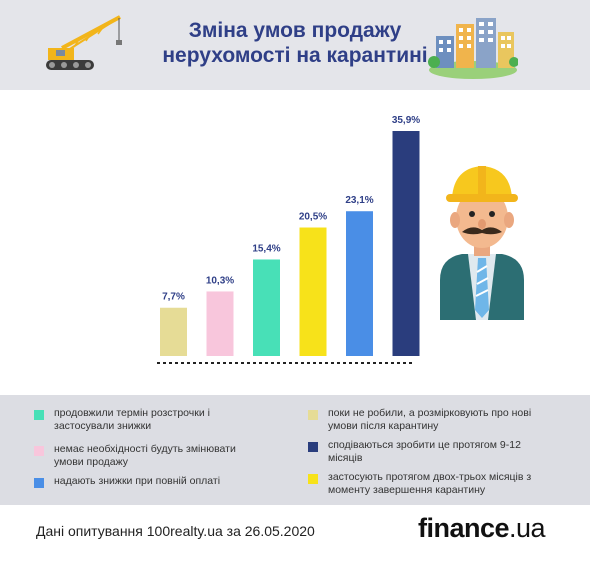 Image resolution: width=590 pixels, height=568 pixels. What do you see at coordinates (295, 55) in the screenshot?
I see `title-line-2: нерухомості на карантині` at bounding box center [295, 55].